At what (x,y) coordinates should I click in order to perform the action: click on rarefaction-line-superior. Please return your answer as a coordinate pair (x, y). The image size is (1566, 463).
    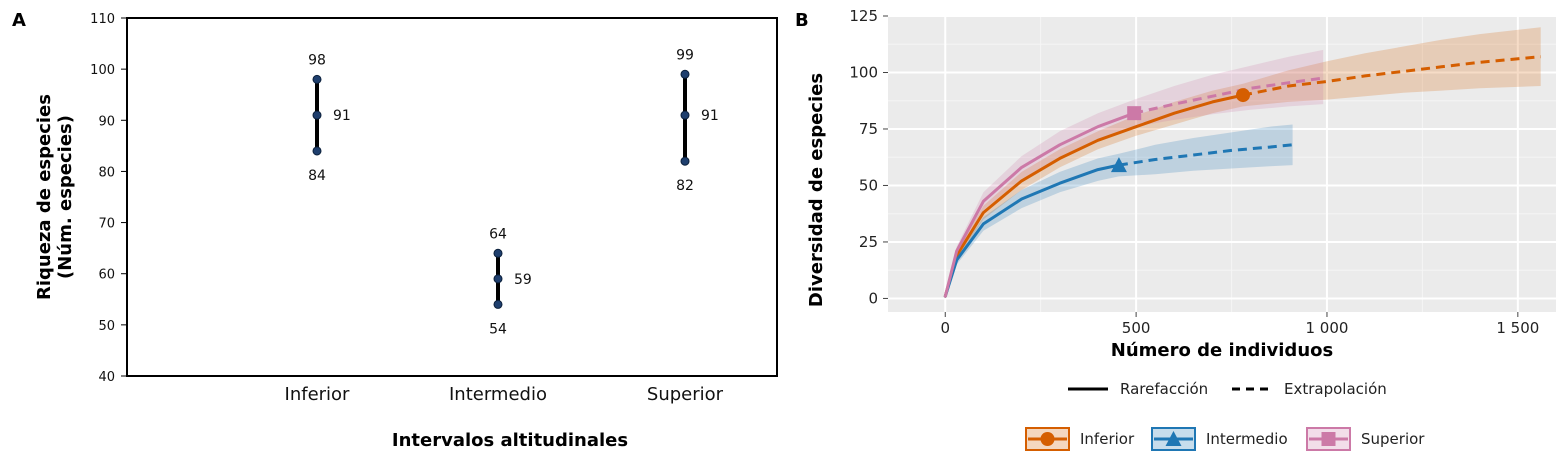
    Looking at the image, I should click on (1039, 204).